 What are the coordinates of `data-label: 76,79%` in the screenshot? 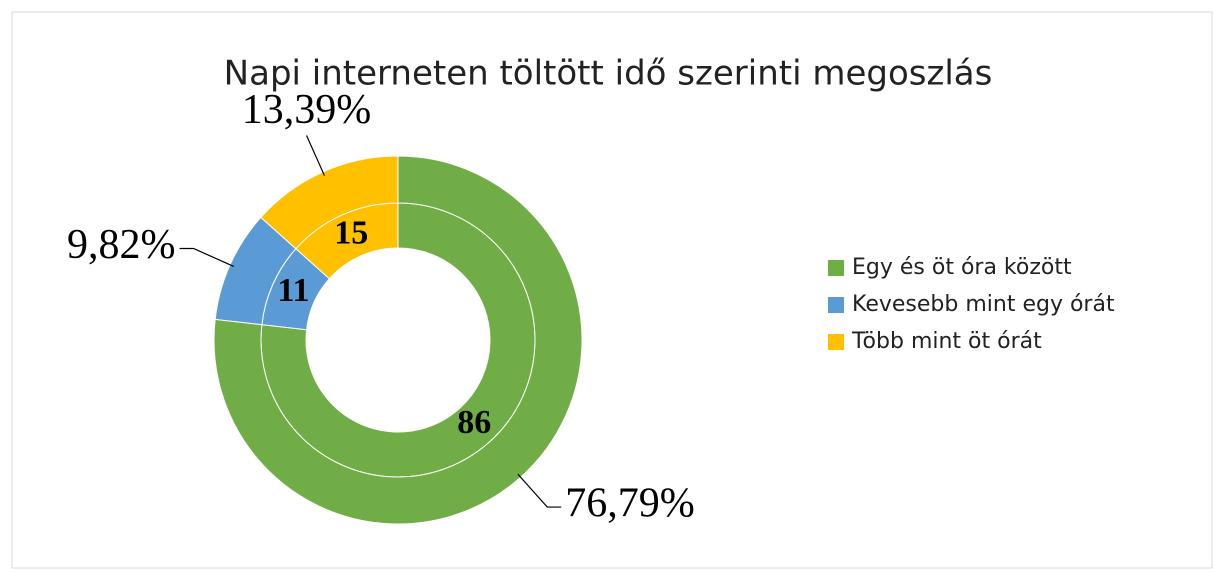 It's located at (630, 504).